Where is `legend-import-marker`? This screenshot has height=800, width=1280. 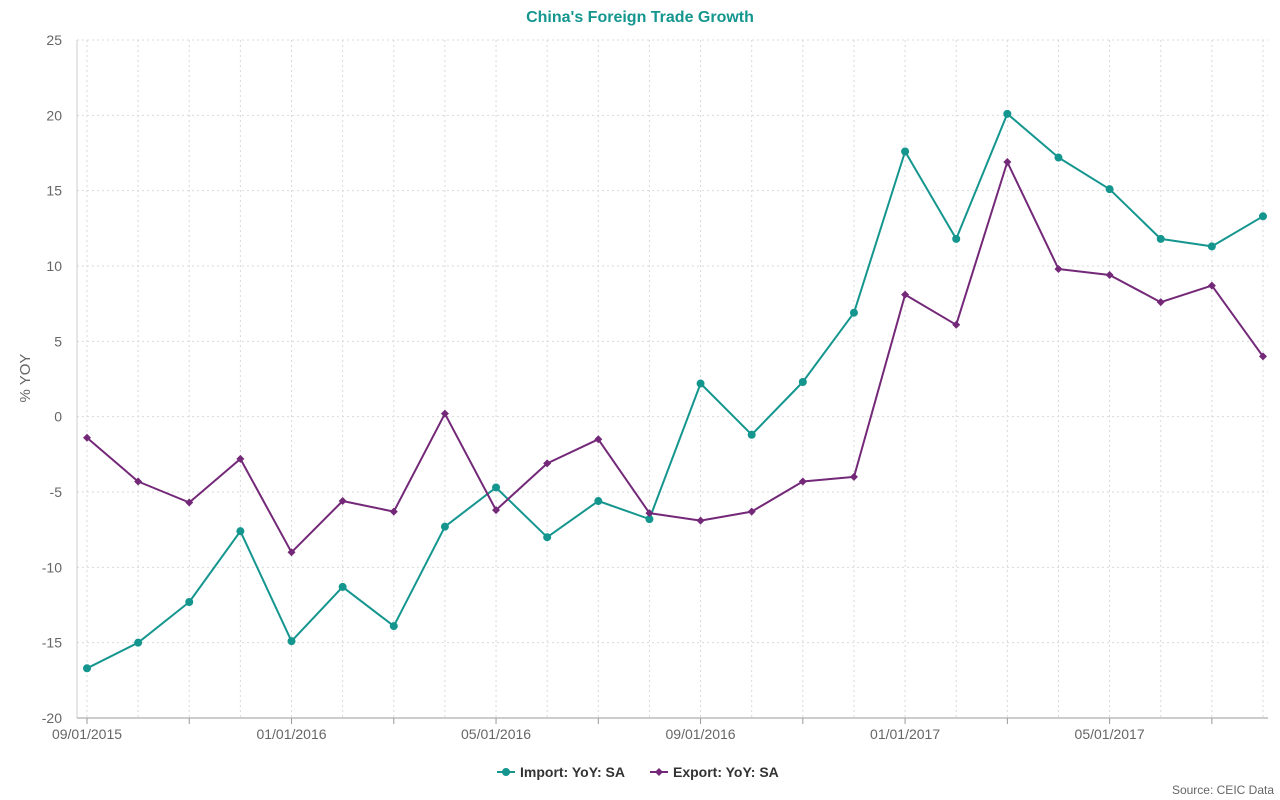
legend-import-marker is located at coordinates (506, 772).